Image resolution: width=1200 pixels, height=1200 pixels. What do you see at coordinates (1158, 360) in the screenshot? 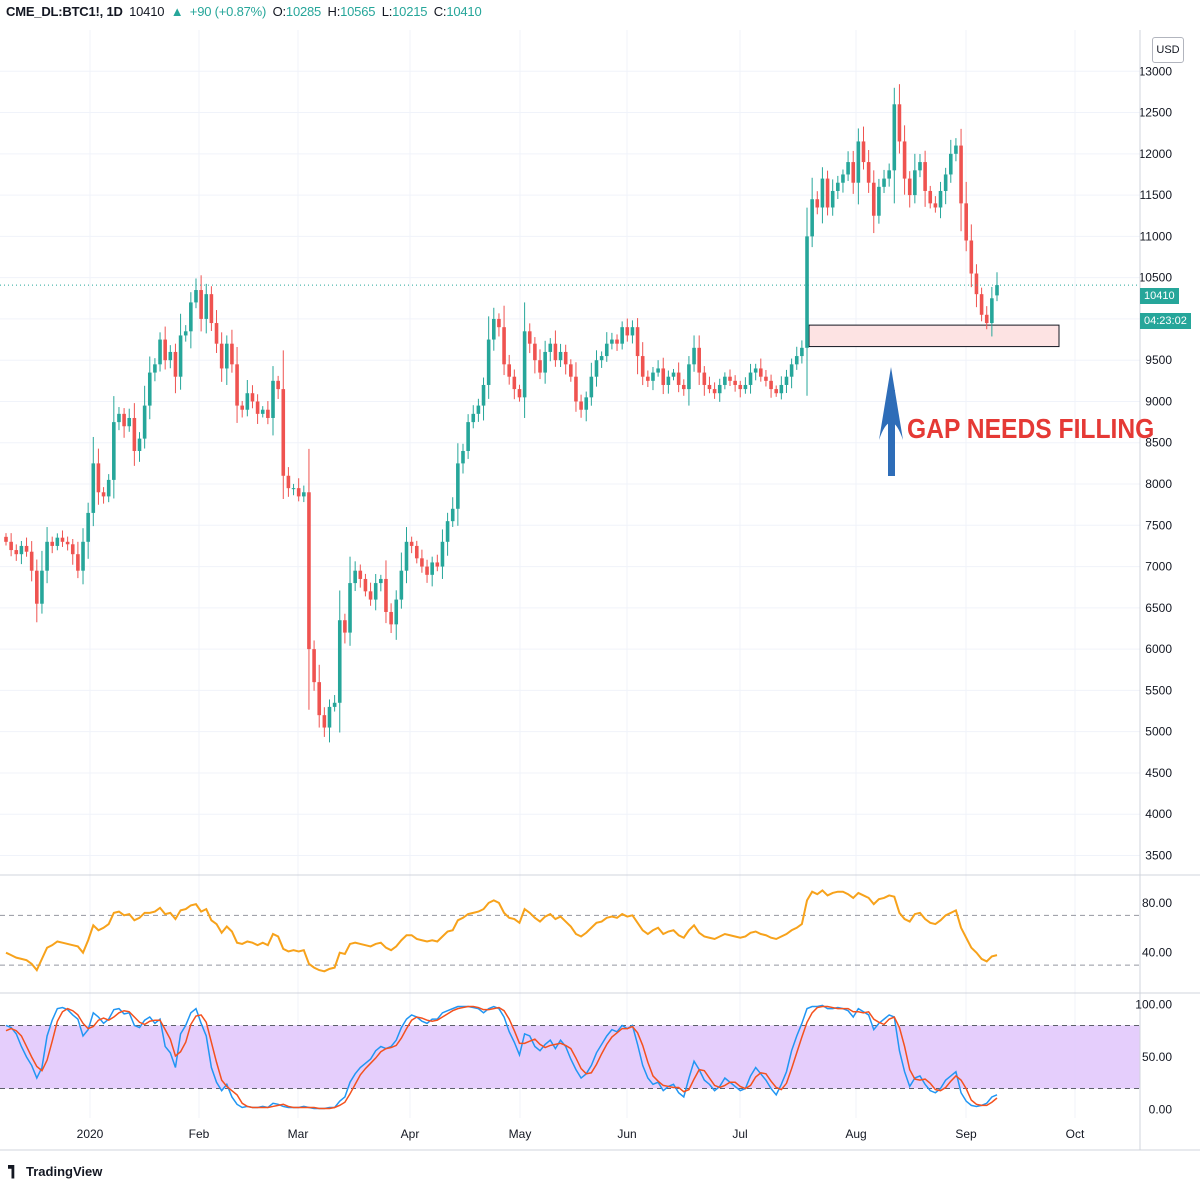
I see `price-tick-label: 9500` at bounding box center [1158, 360].